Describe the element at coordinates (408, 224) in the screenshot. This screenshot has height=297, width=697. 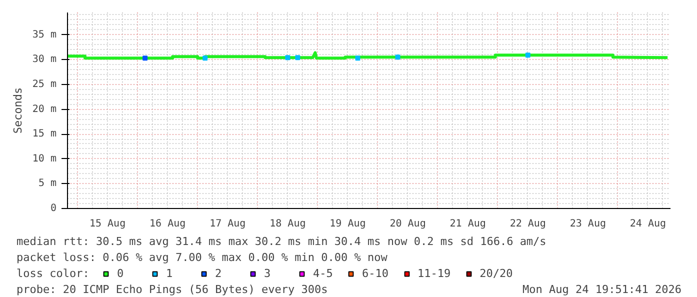
I see `x-tick-label: 20 Aug` at that location.